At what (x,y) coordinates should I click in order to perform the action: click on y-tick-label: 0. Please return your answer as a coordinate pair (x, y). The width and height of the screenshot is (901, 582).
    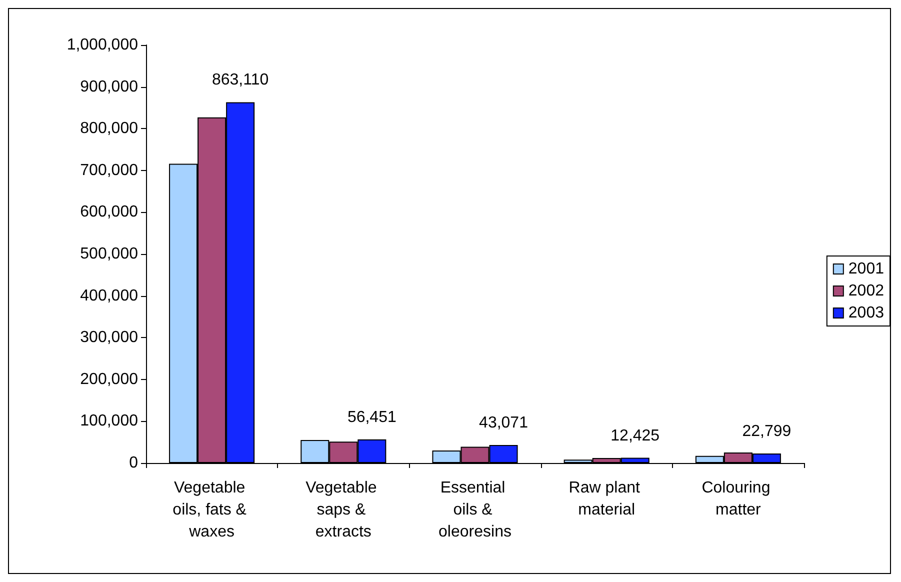
    Looking at the image, I should click on (133, 463).